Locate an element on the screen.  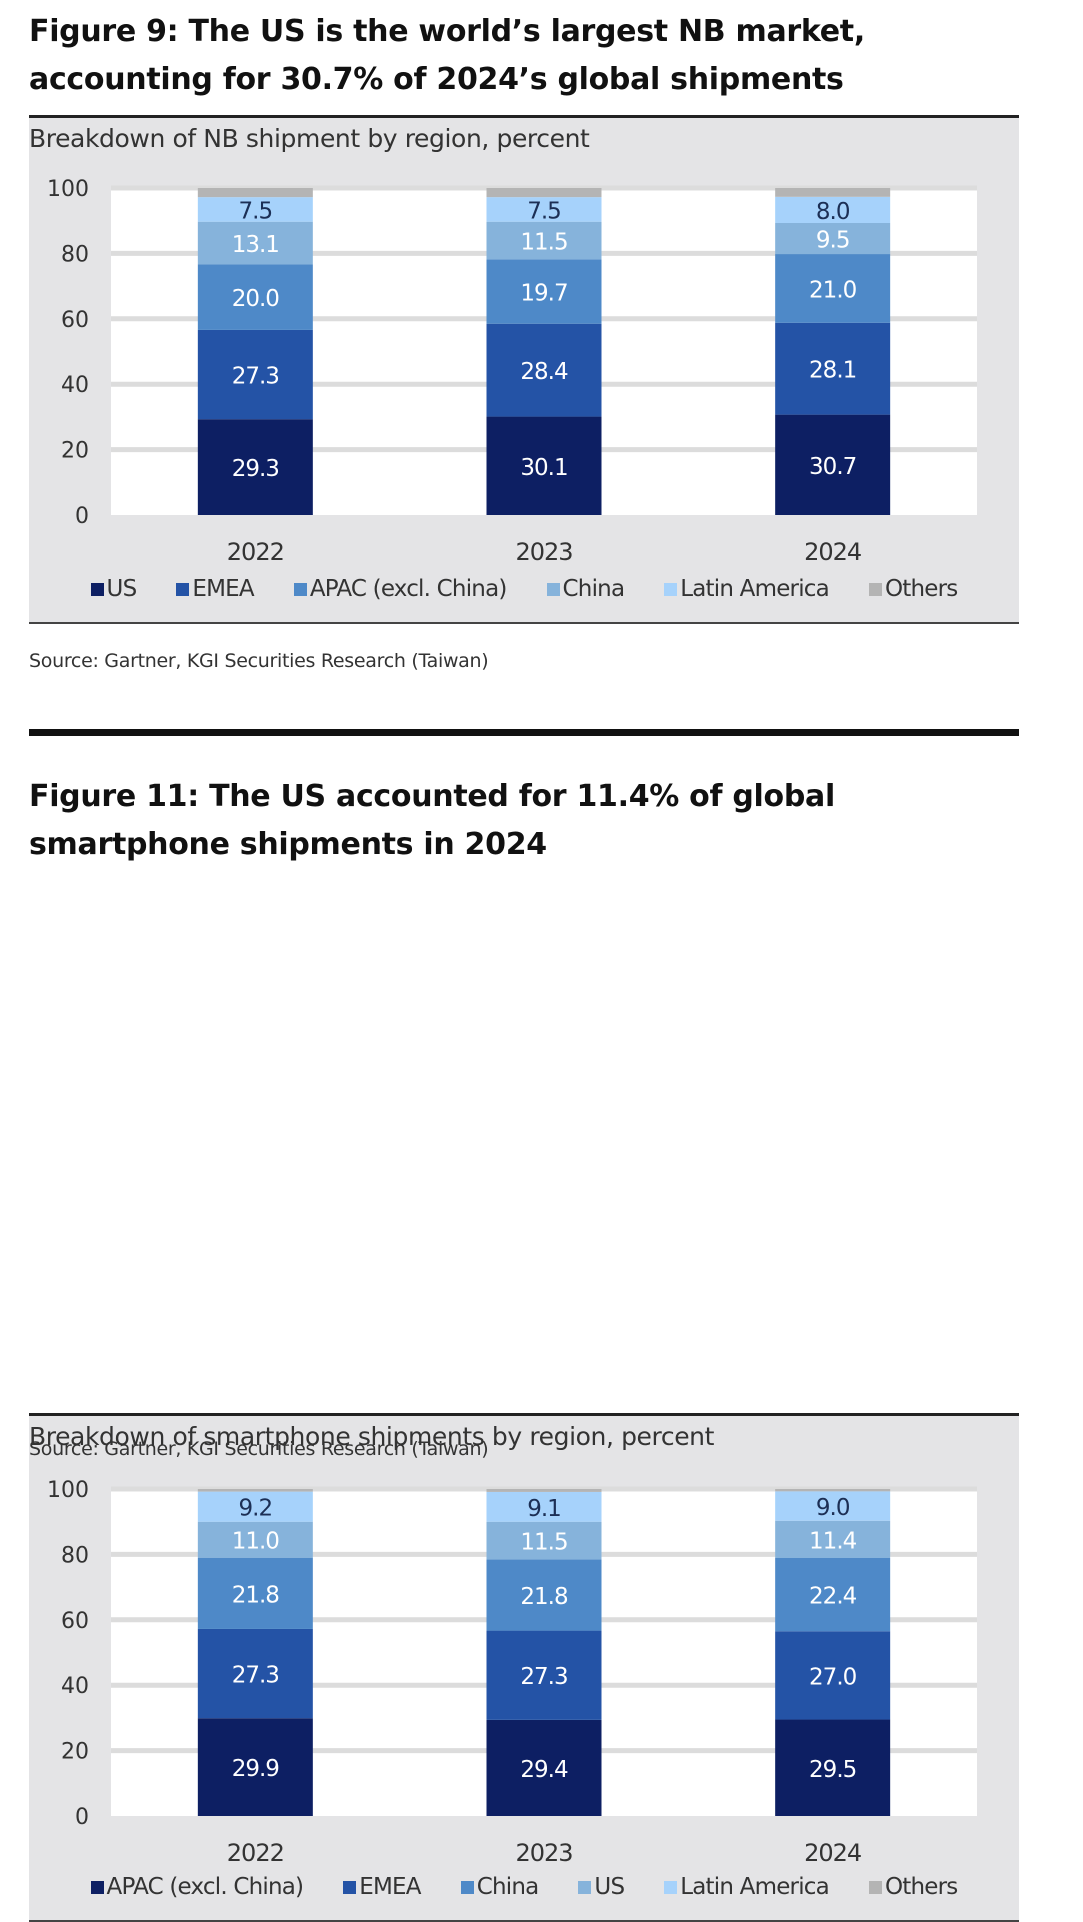
bar-segment-emea-2024 is located at coordinates (833, 368).